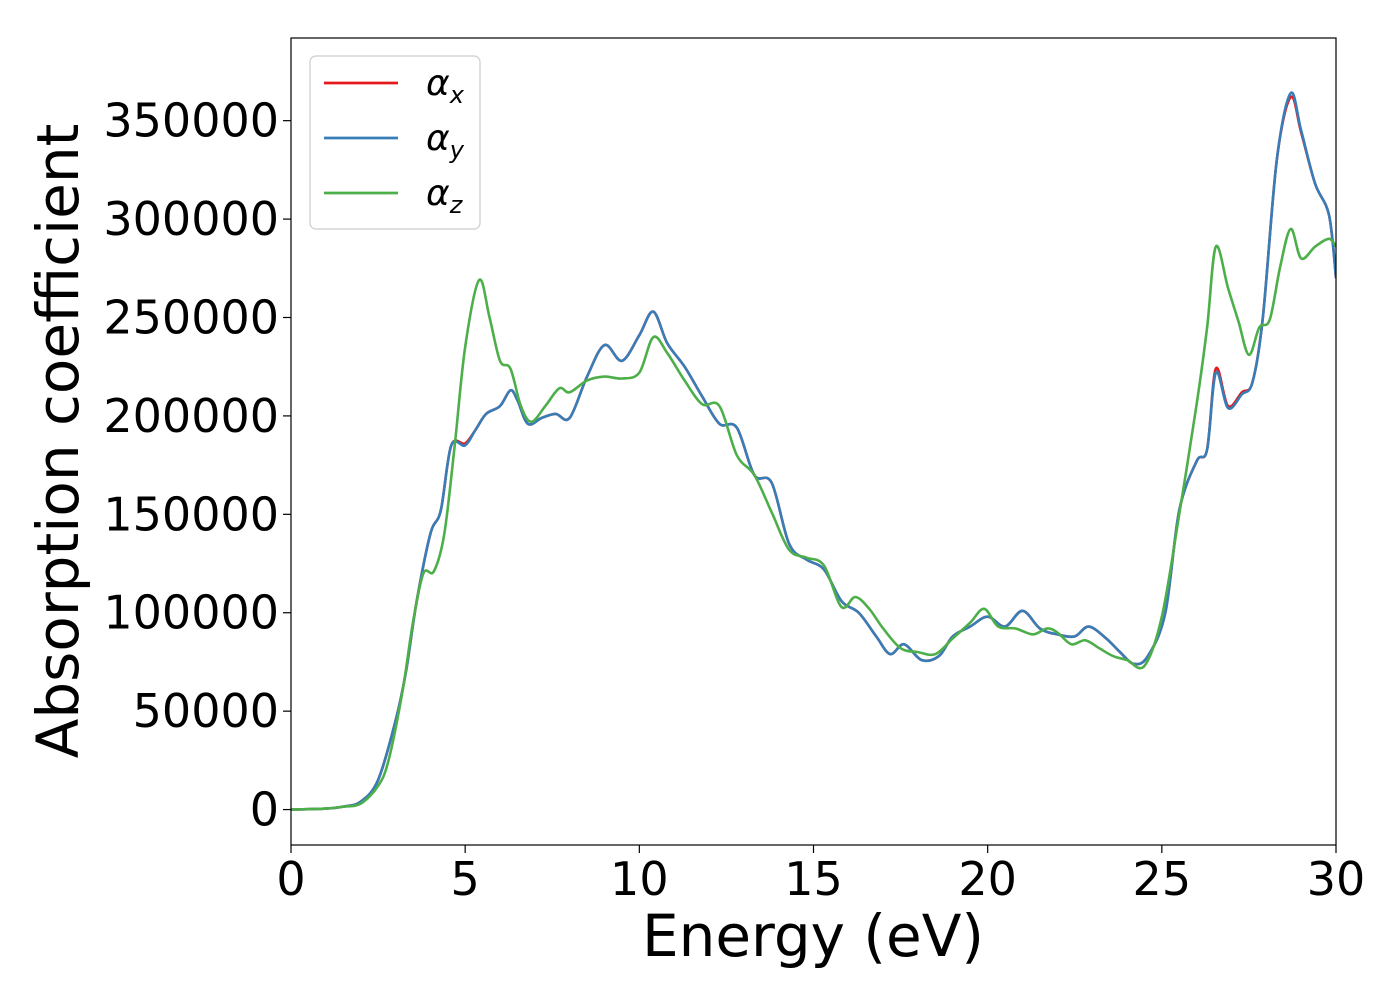 This screenshot has height=1000, width=1400. I want to click on legend-subscript: x, so click(457, 95).